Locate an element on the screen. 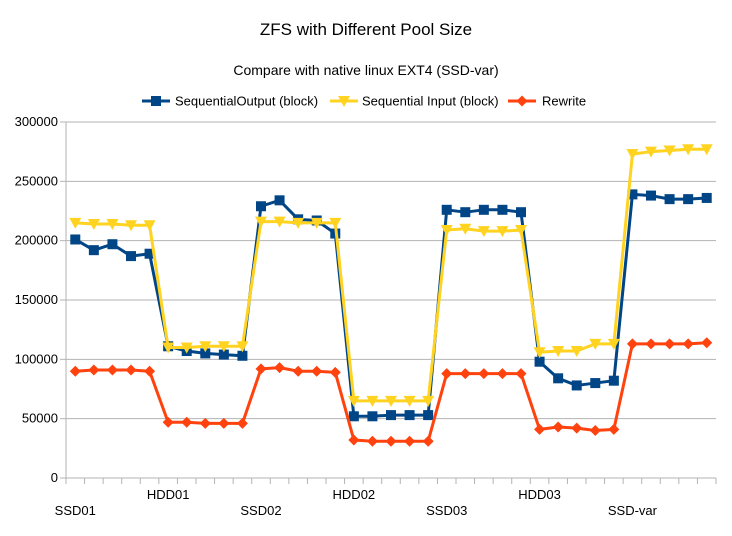 The image size is (732, 536). legend-label: SequentialOutput (block) is located at coordinates (246, 101).